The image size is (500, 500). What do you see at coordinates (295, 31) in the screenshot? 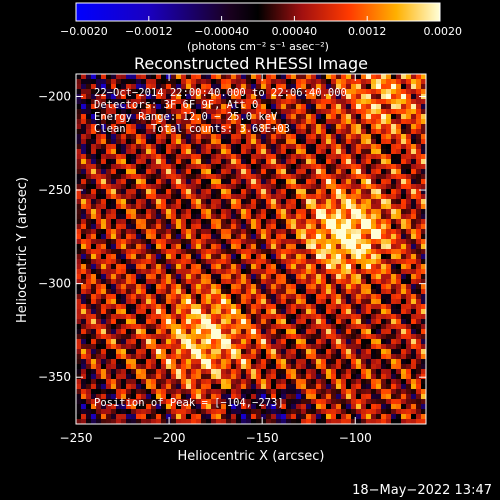
I see `colorbar-tick-label: 0.00040` at bounding box center [295, 31].